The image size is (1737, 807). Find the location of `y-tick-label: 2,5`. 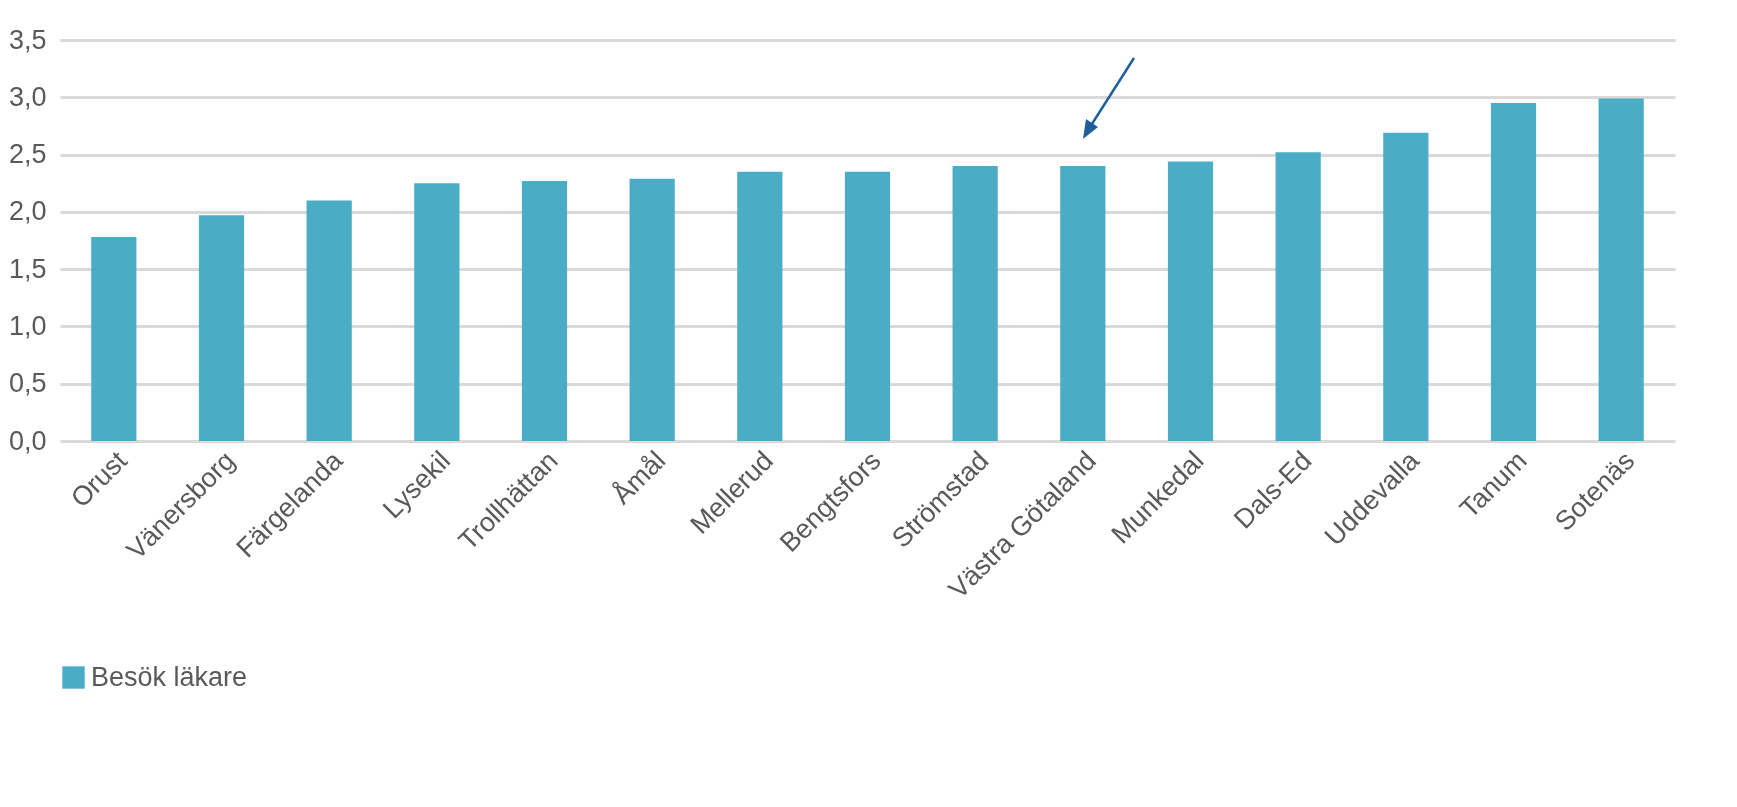

y-tick-label: 2,5 is located at coordinates (27, 154).